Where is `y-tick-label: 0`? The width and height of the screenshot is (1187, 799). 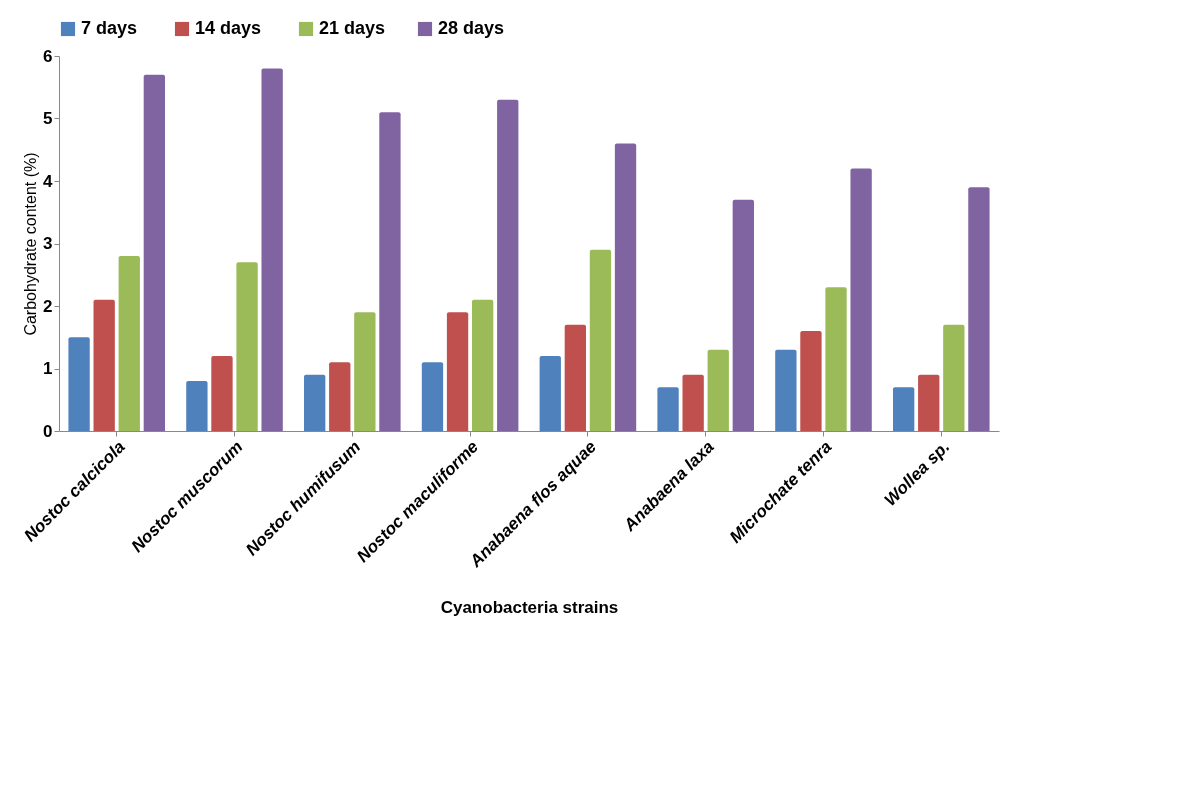 y-tick-label: 0 is located at coordinates (48, 431).